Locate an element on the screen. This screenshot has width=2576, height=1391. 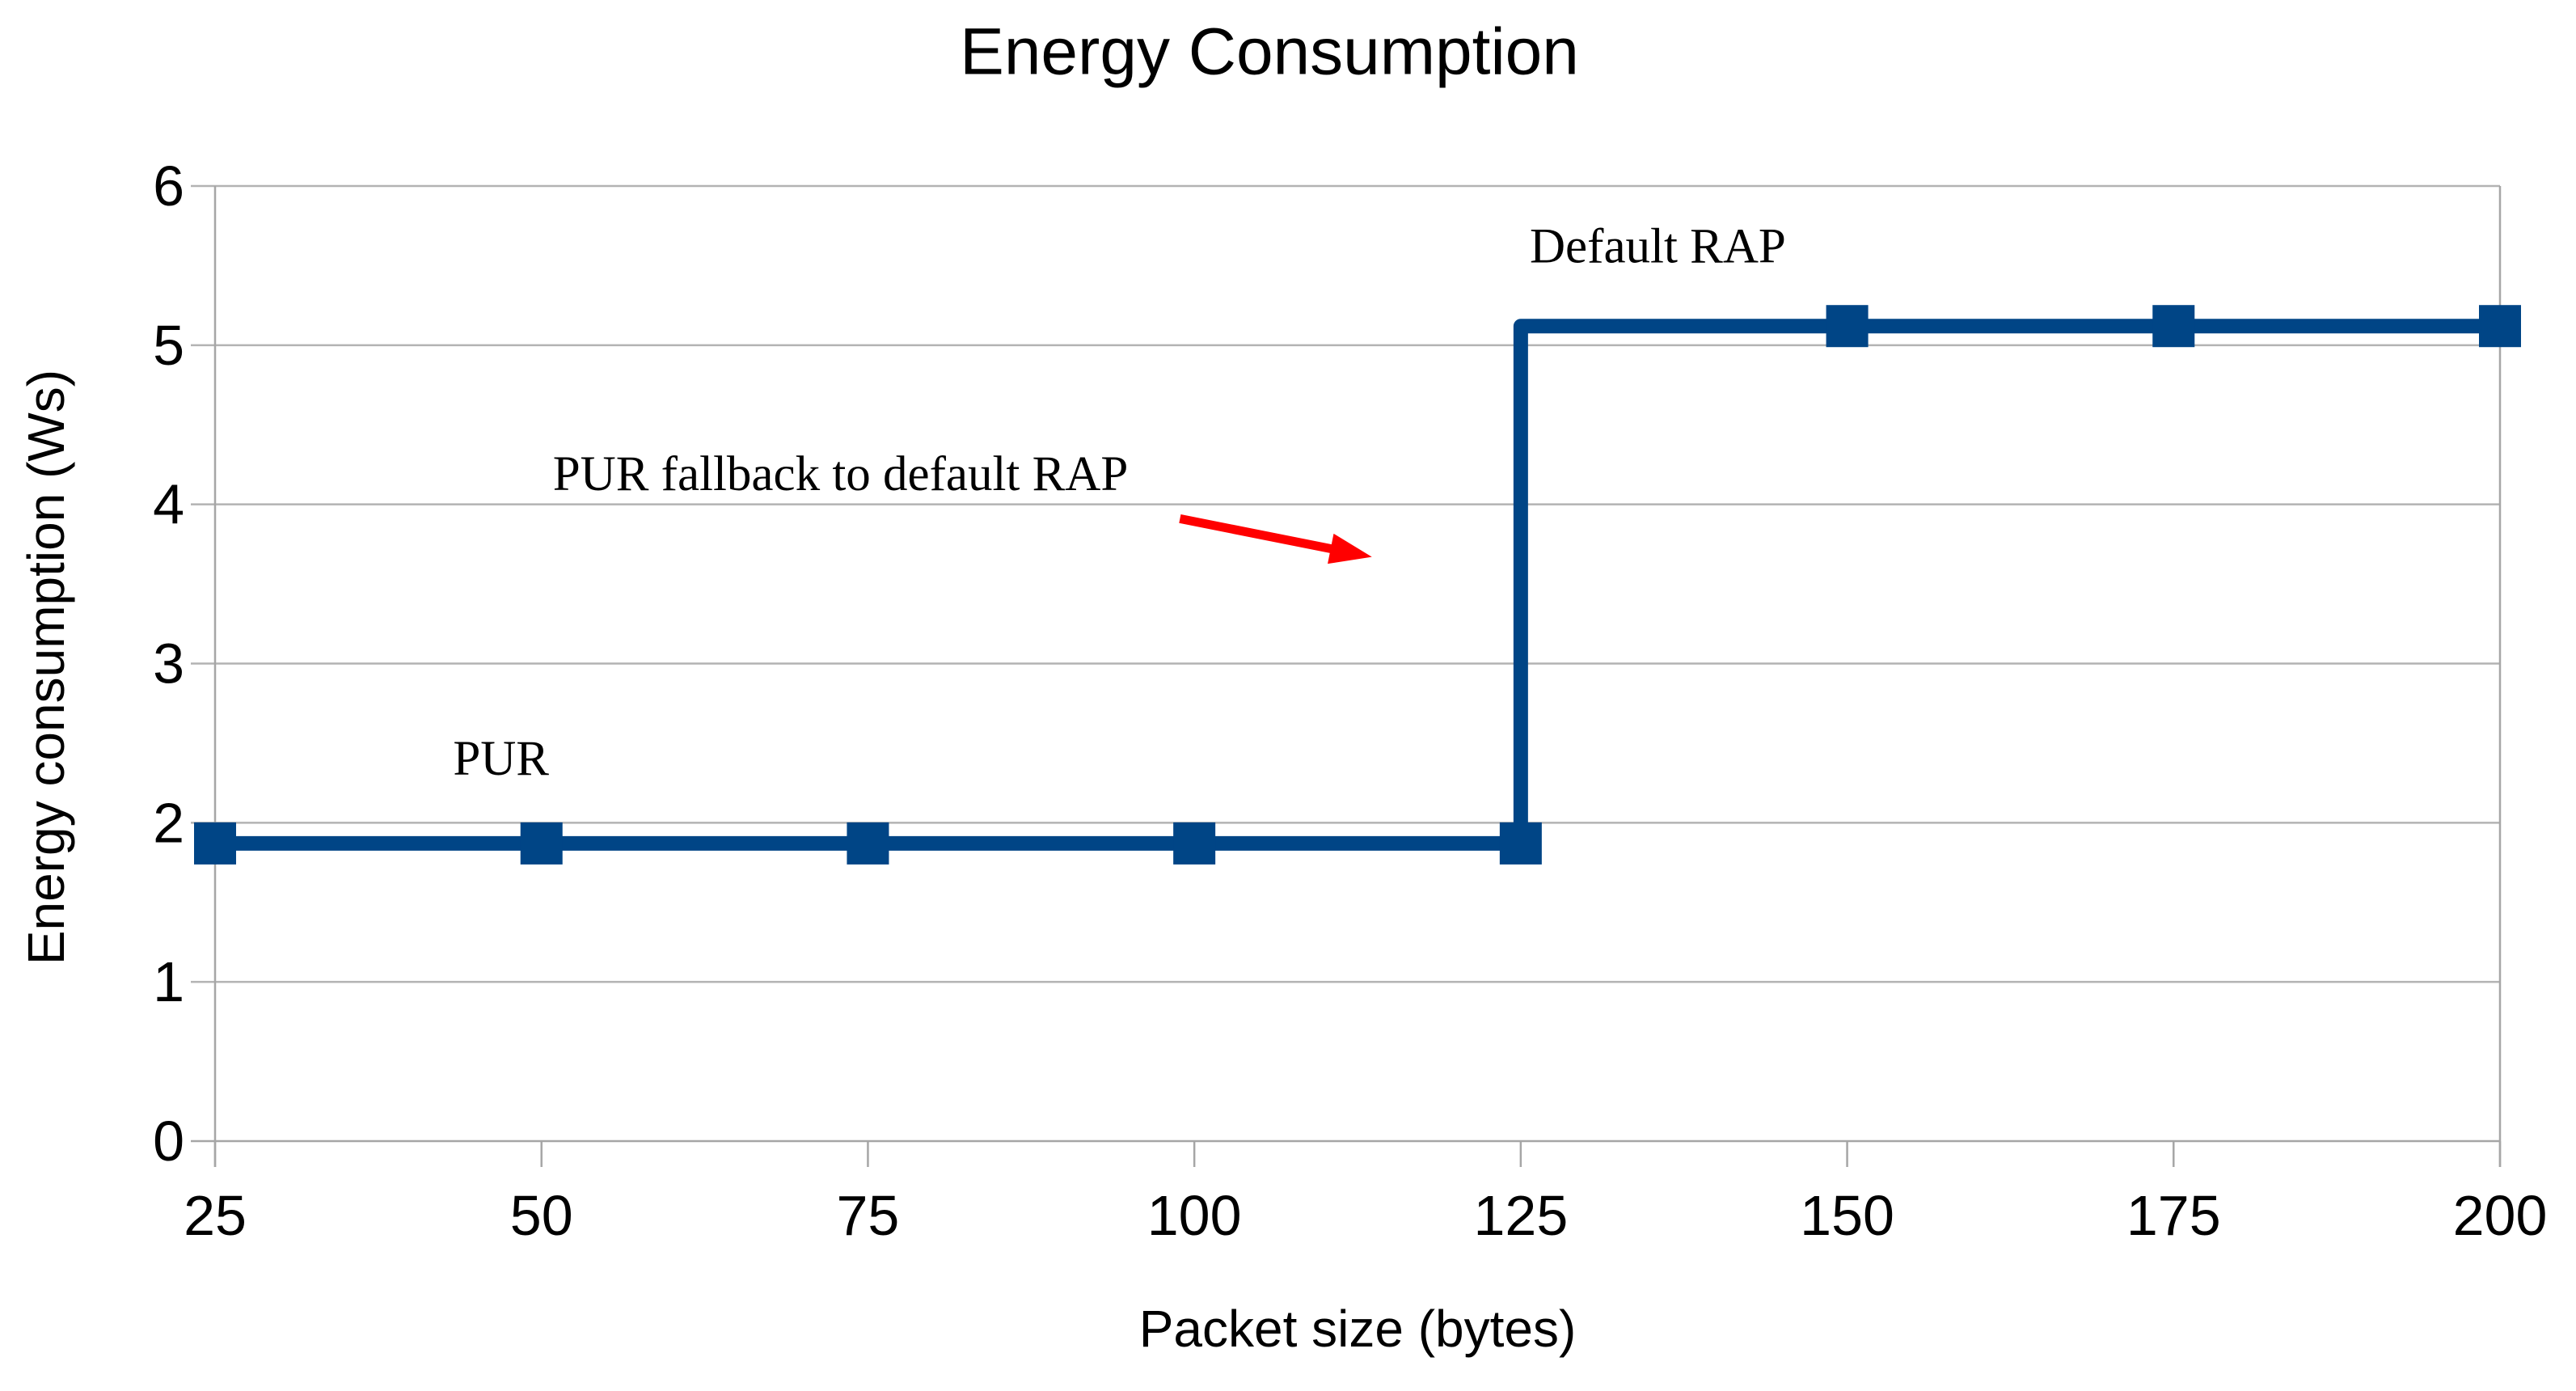
data-point-marker-x175 is located at coordinates (2173, 326).